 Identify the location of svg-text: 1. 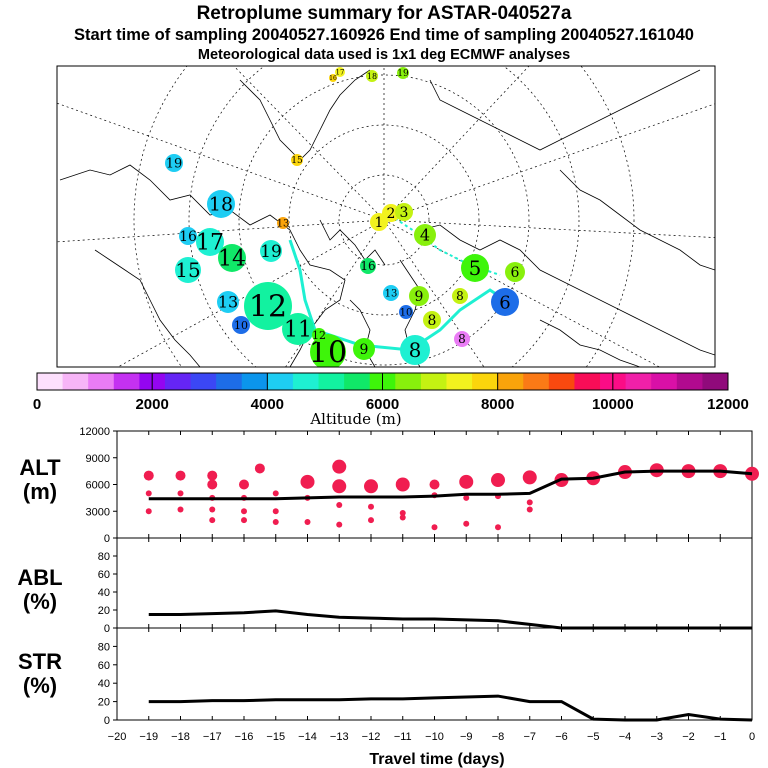
(379, 223).